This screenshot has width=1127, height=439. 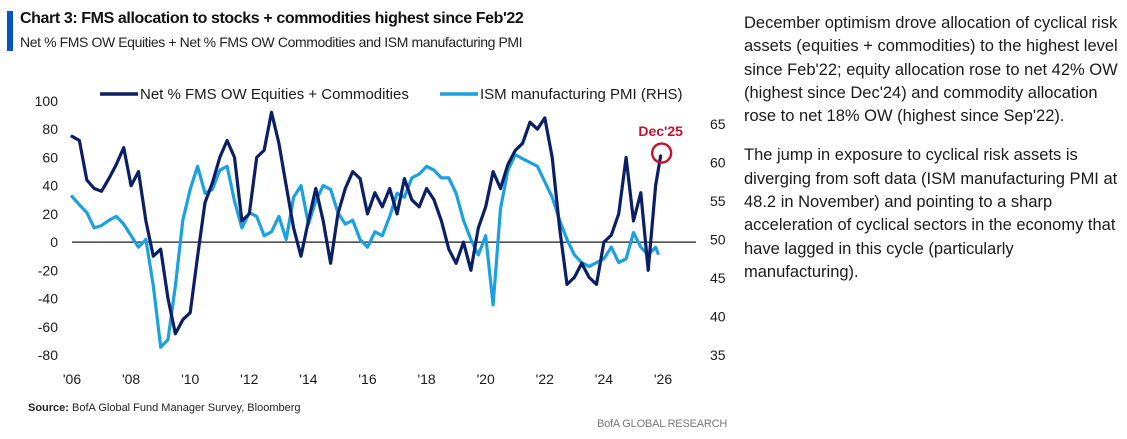 I want to click on y-right-tick-label: 45, so click(x=718, y=278).